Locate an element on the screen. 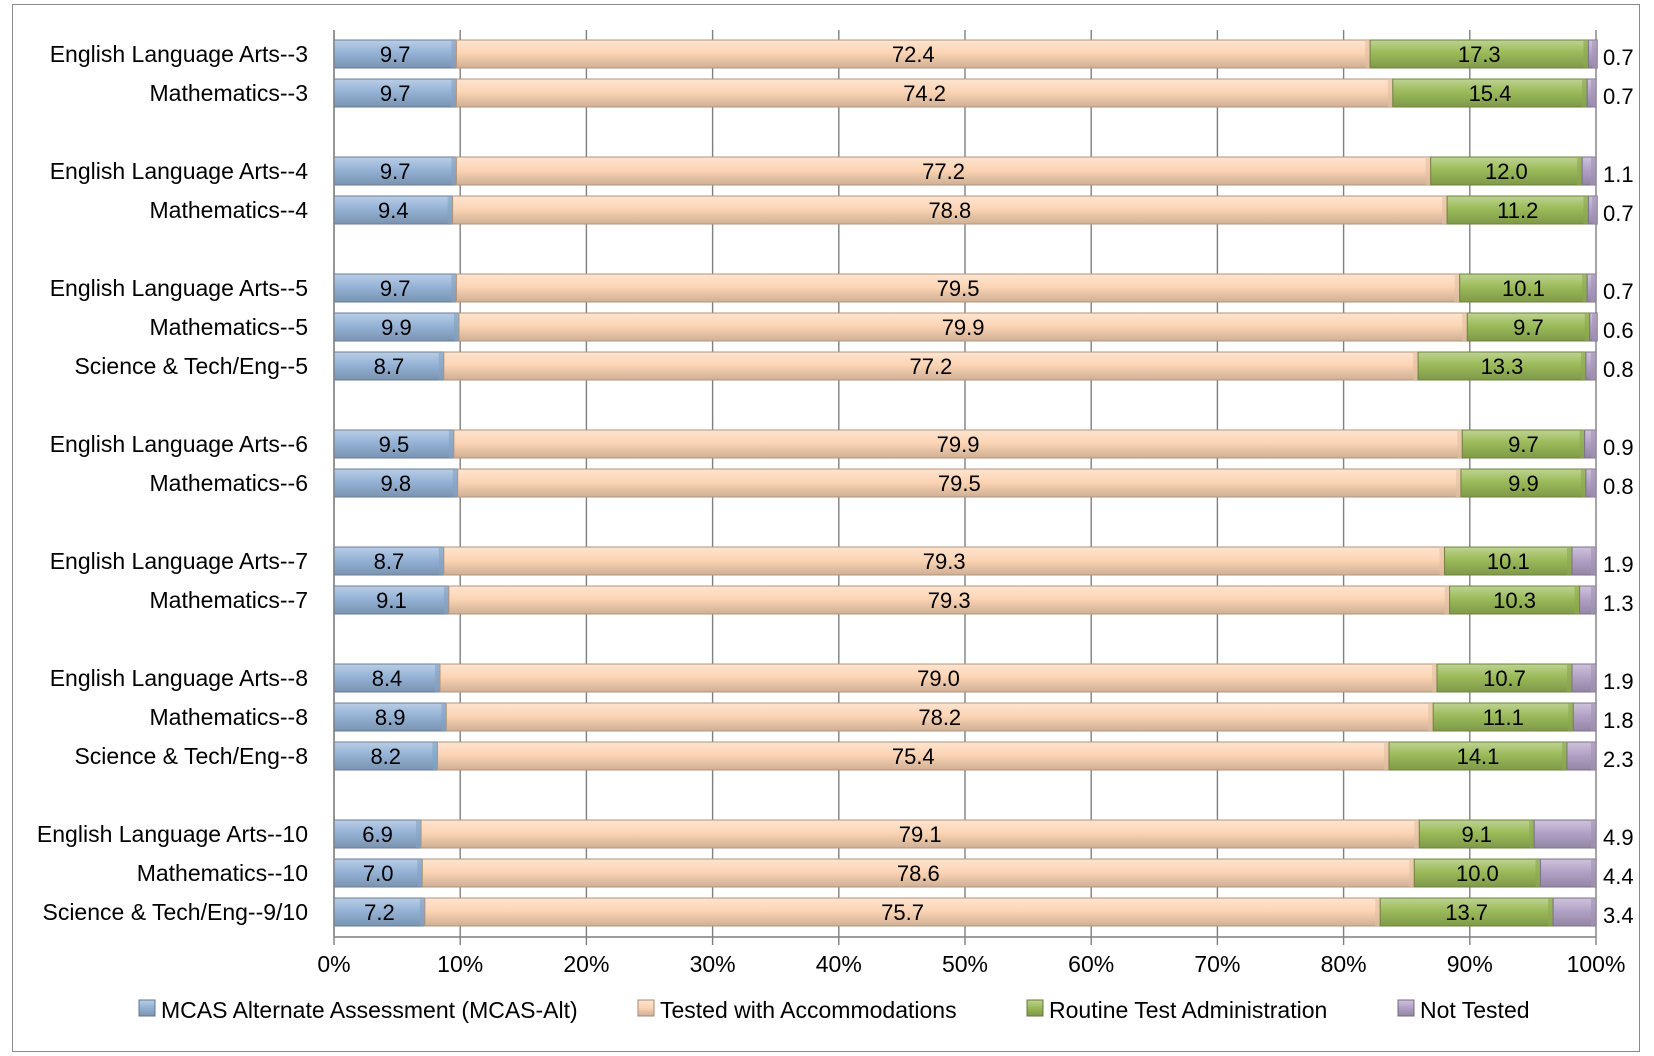 This screenshot has width=1654, height=1056. data-label: 17.3 is located at coordinates (1479, 54).